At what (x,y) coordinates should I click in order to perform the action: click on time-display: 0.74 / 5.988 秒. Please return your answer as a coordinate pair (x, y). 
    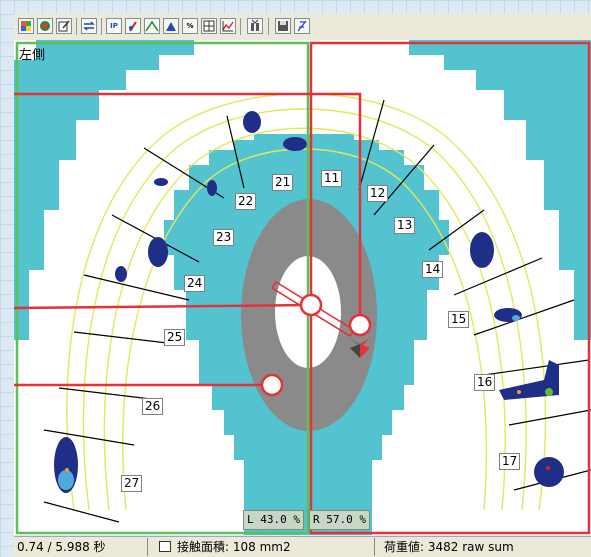
    Looking at the image, I should click on (61, 547).